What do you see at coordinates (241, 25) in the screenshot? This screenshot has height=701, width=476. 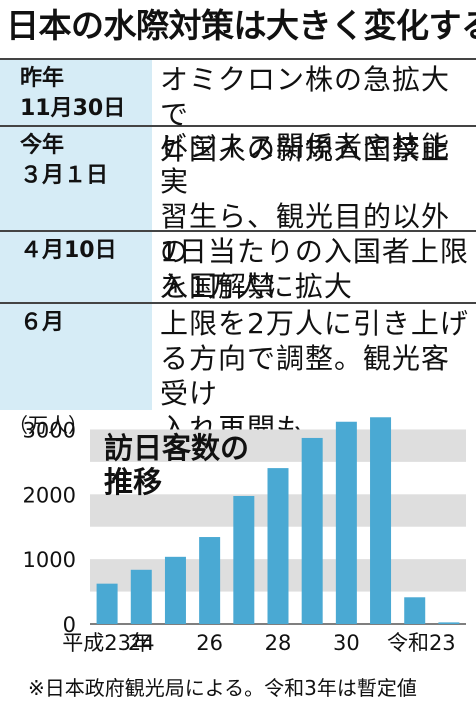 I see `headline: 日本の水際対策は大きく変化する` at bounding box center [241, 25].